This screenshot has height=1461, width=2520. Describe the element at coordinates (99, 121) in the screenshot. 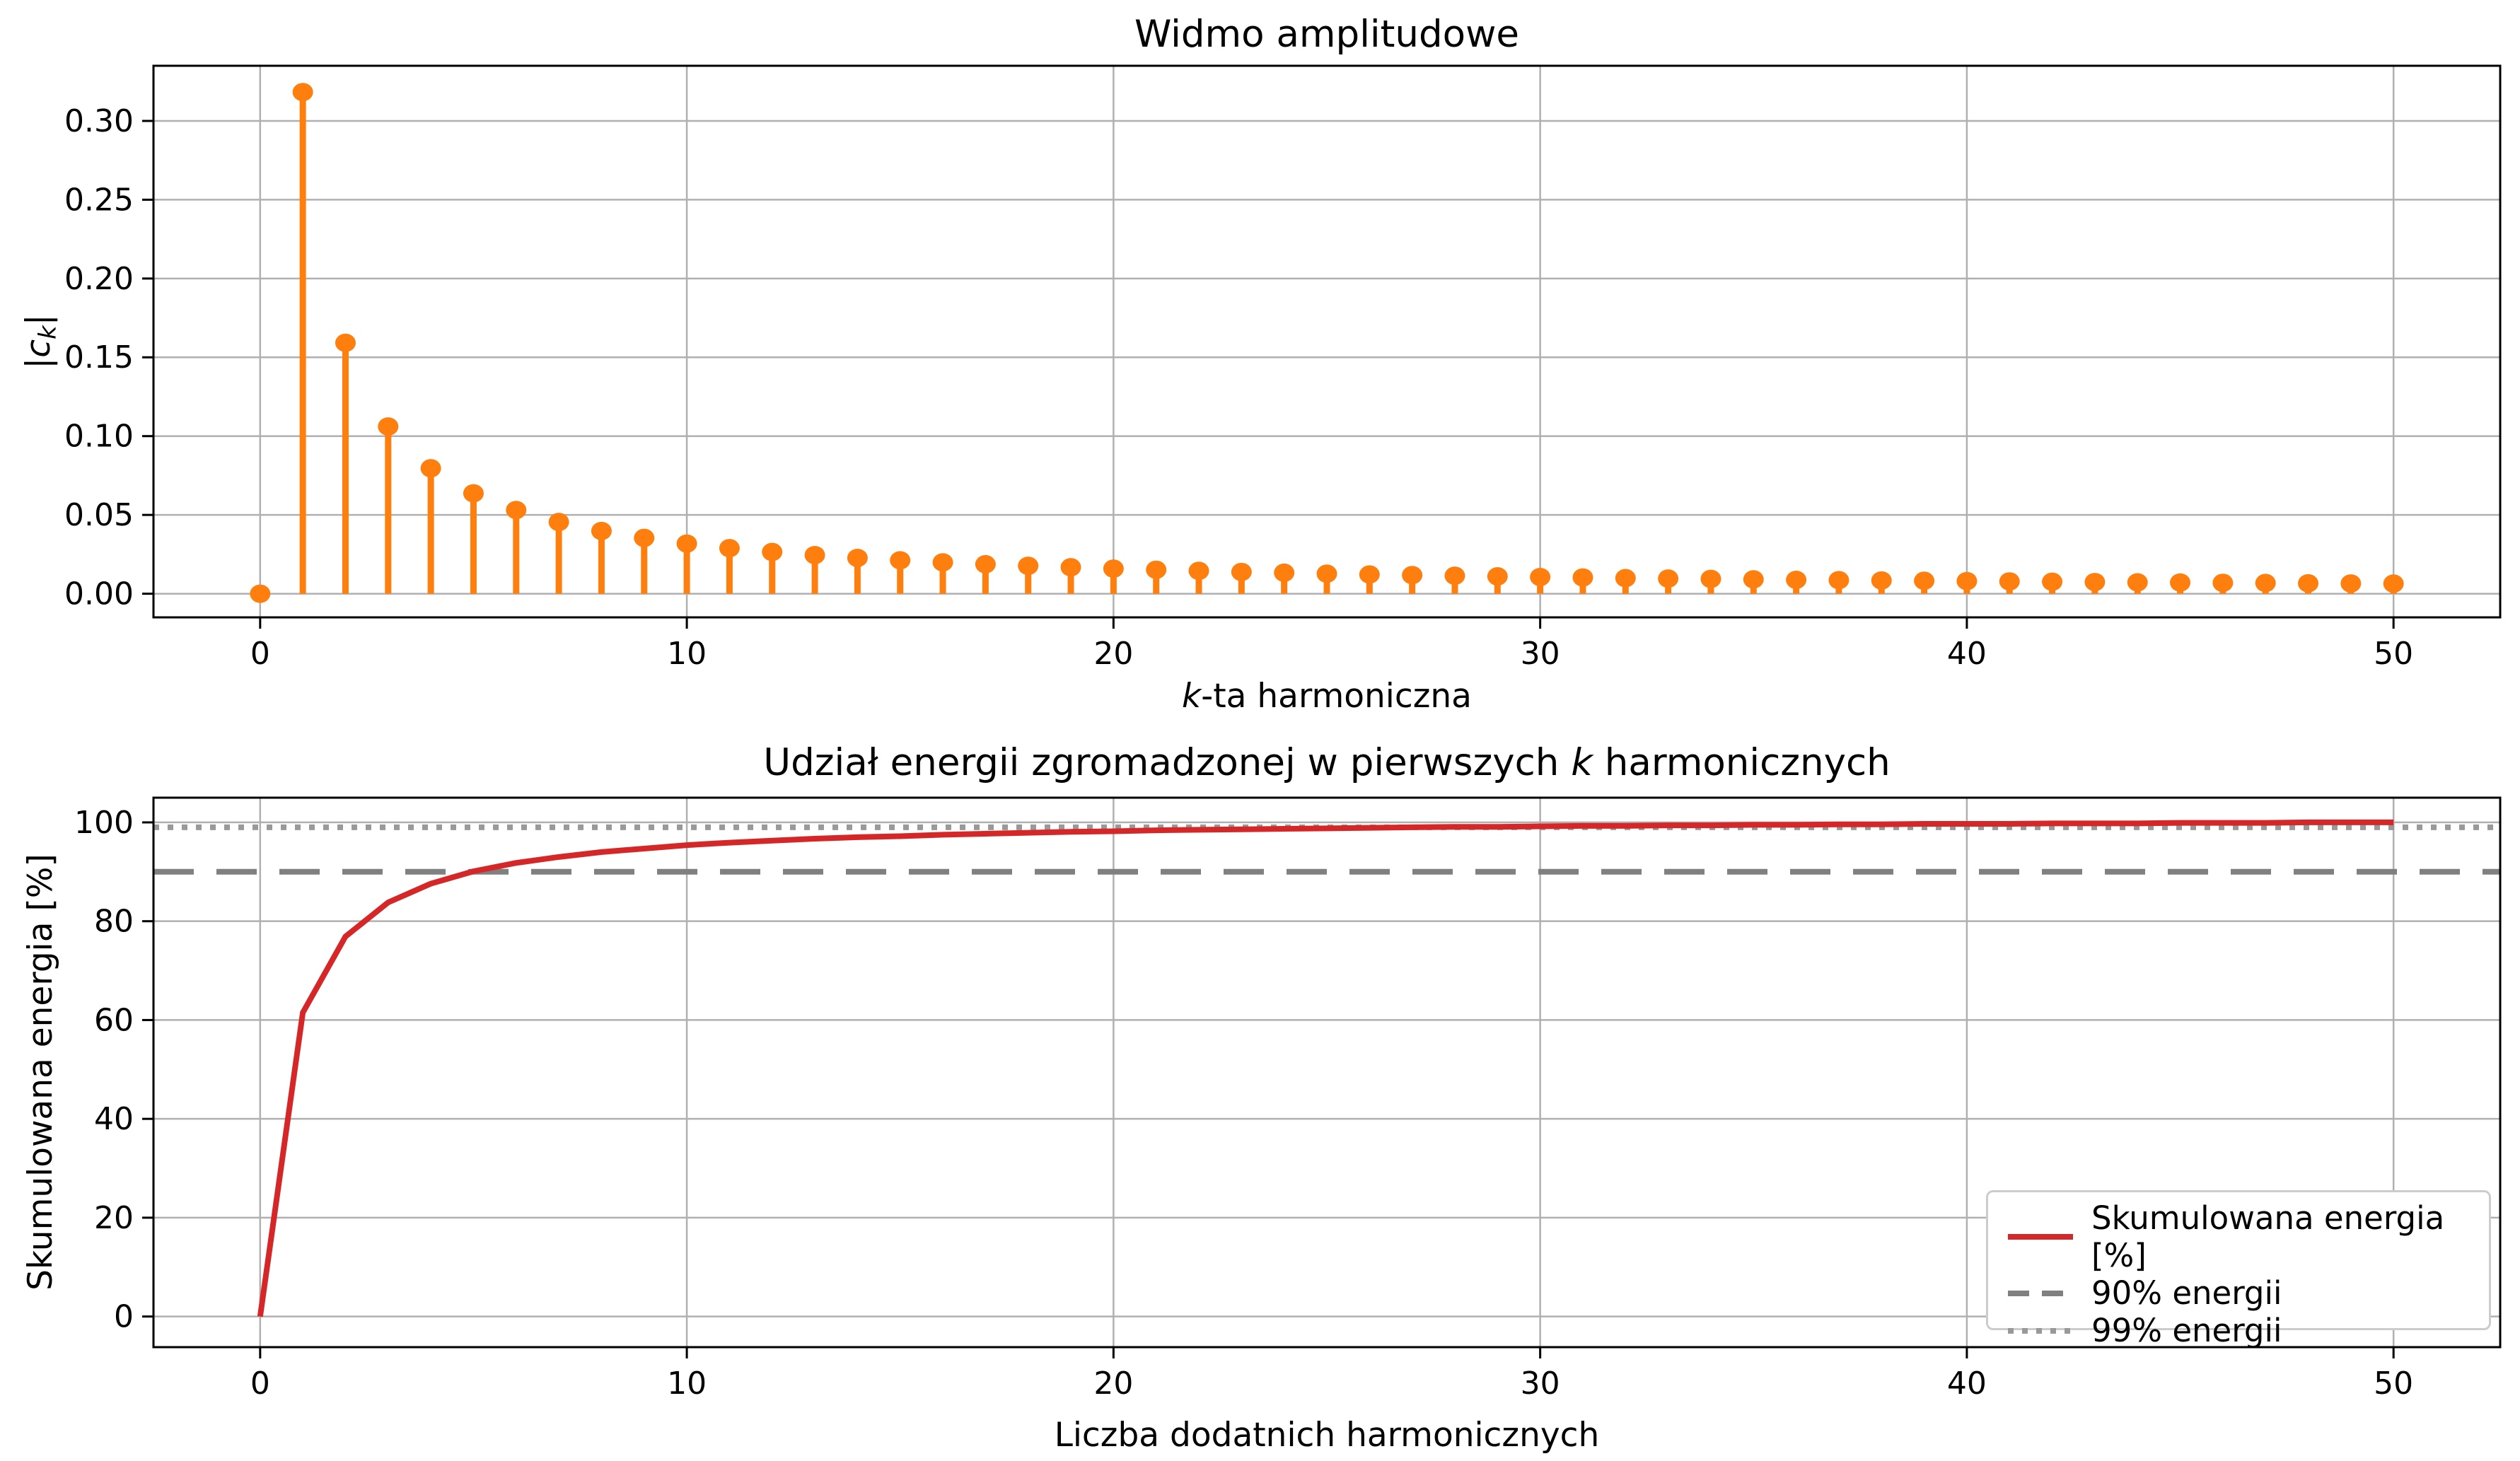

I see `y-tick-label: 0.30` at that location.